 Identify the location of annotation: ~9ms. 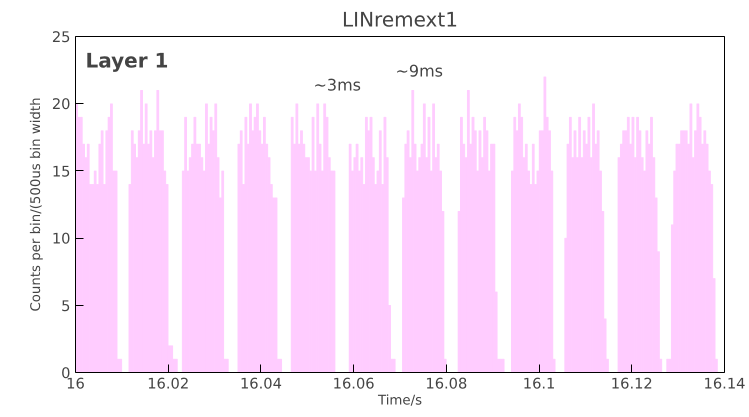
(420, 71).